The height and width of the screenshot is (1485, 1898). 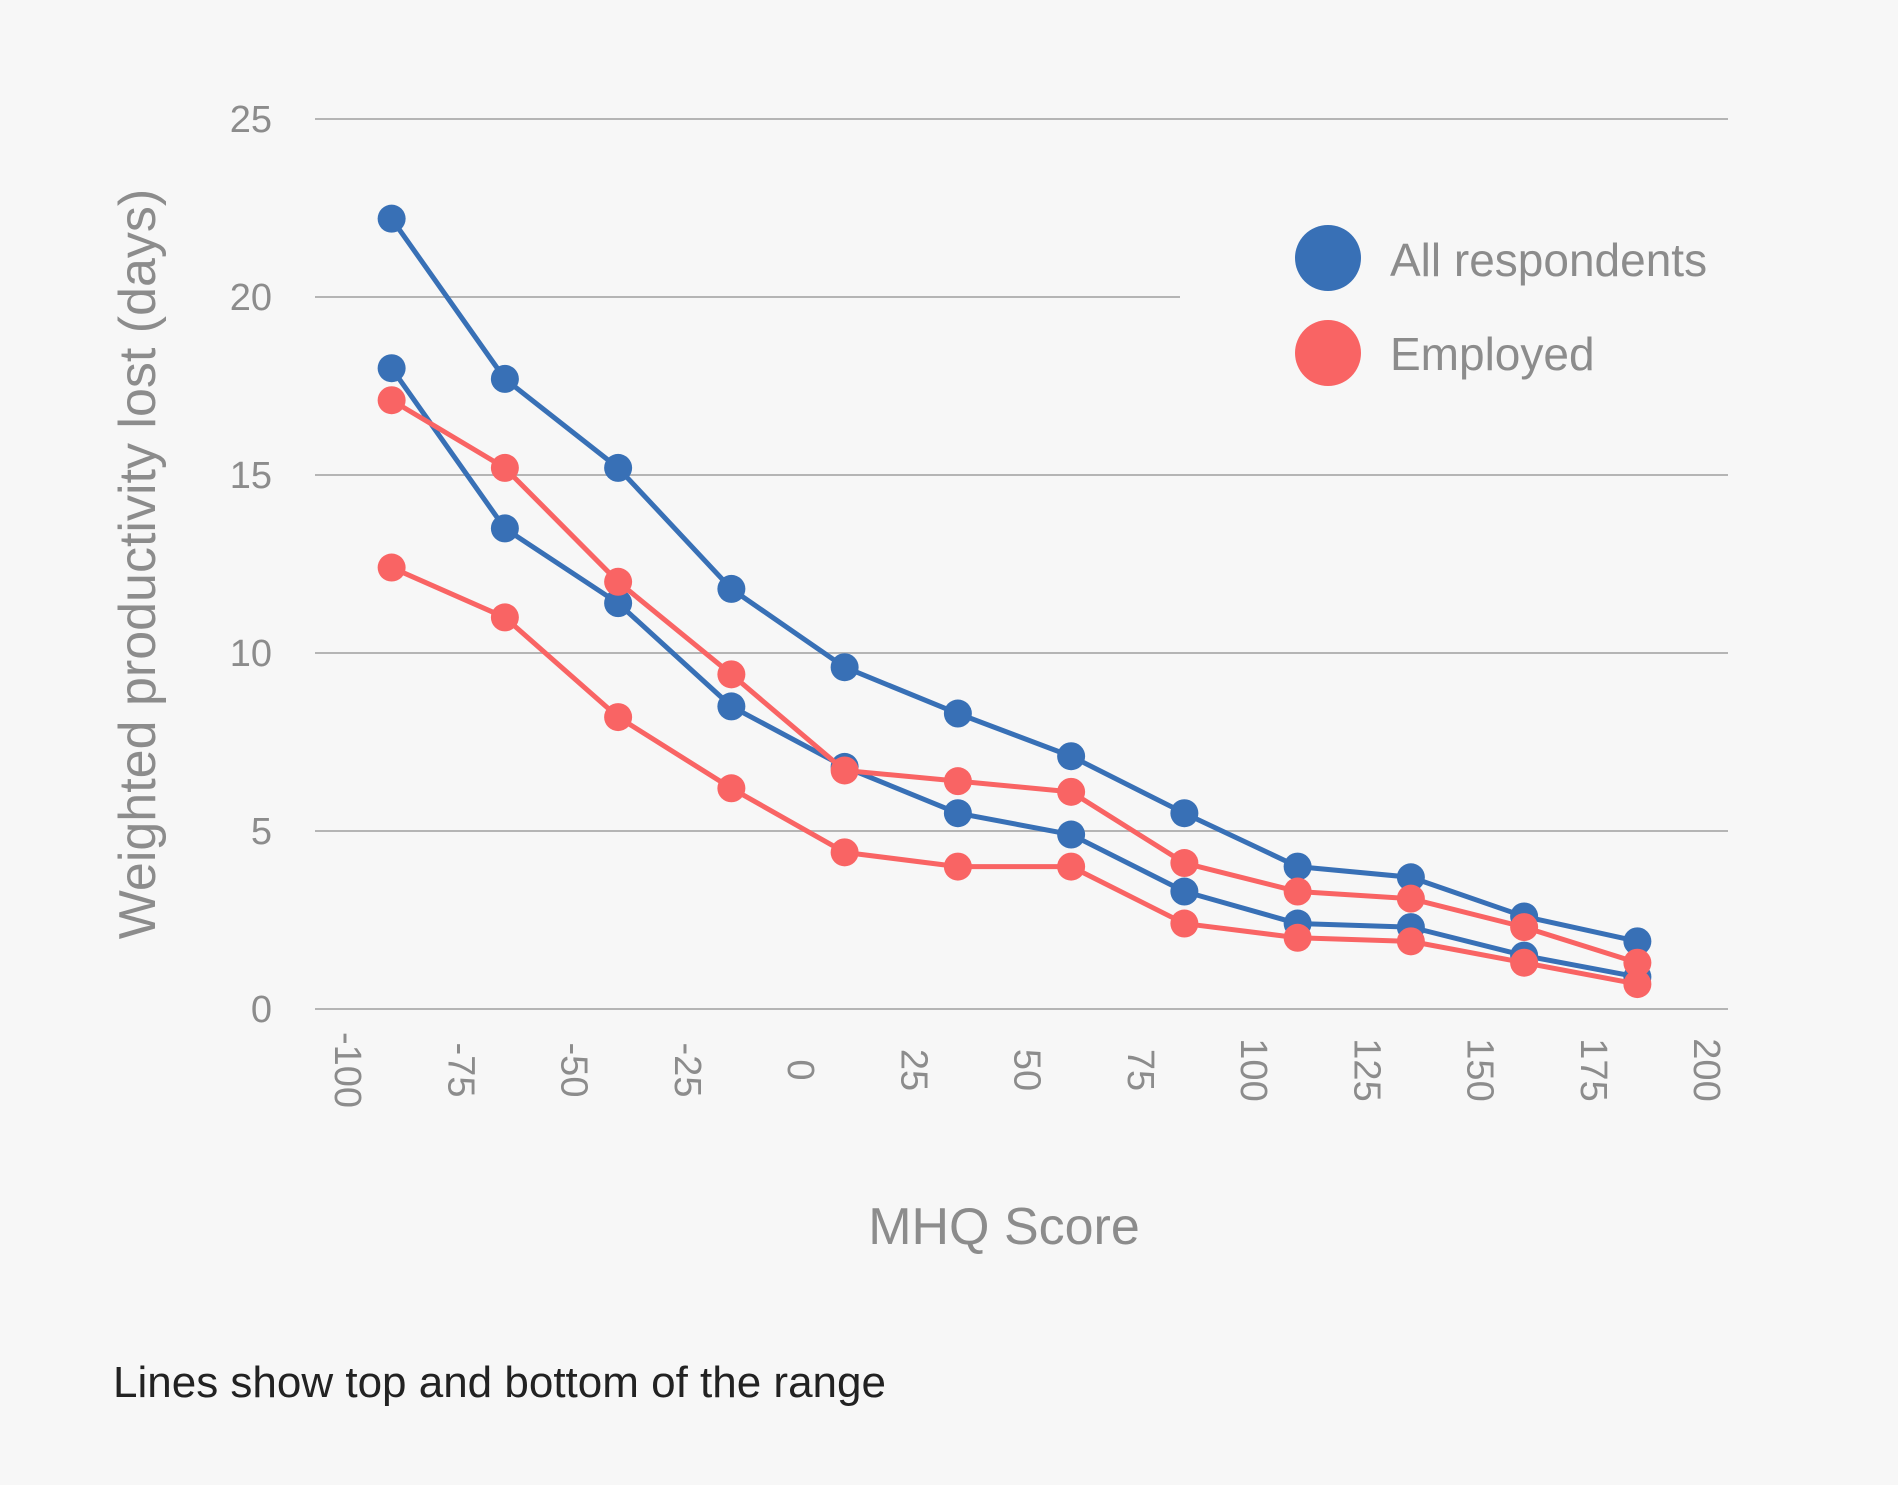 I want to click on legend-background, so click(x=1460, y=305).